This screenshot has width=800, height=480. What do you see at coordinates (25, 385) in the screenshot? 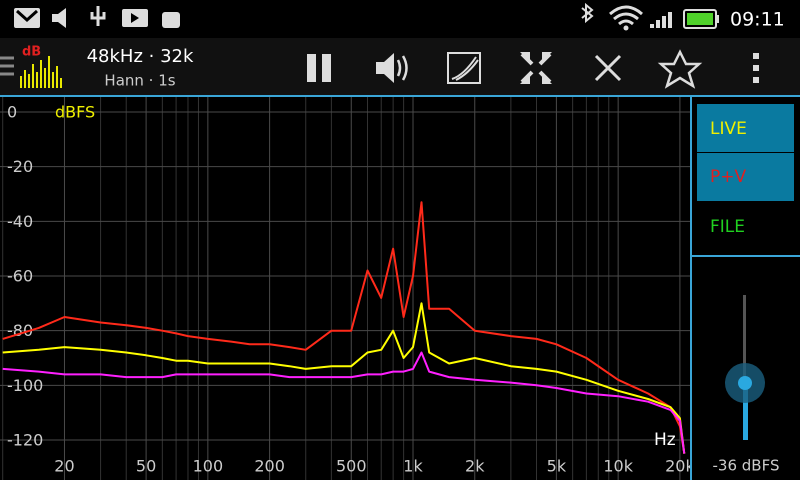
I see `y-tick-label: -100` at bounding box center [25, 385].